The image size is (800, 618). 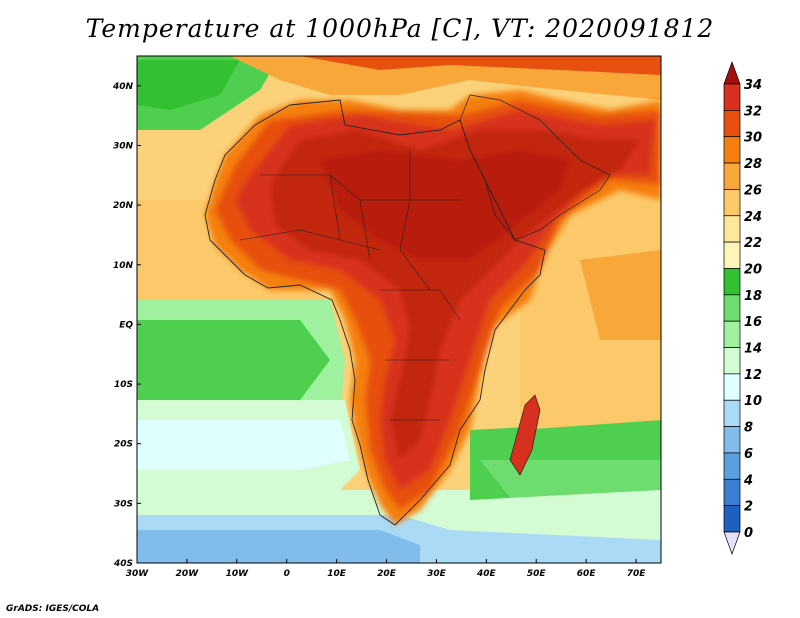 What do you see at coordinates (732, 543) in the screenshot?
I see `colorbar-bottom-arrow` at bounding box center [732, 543].